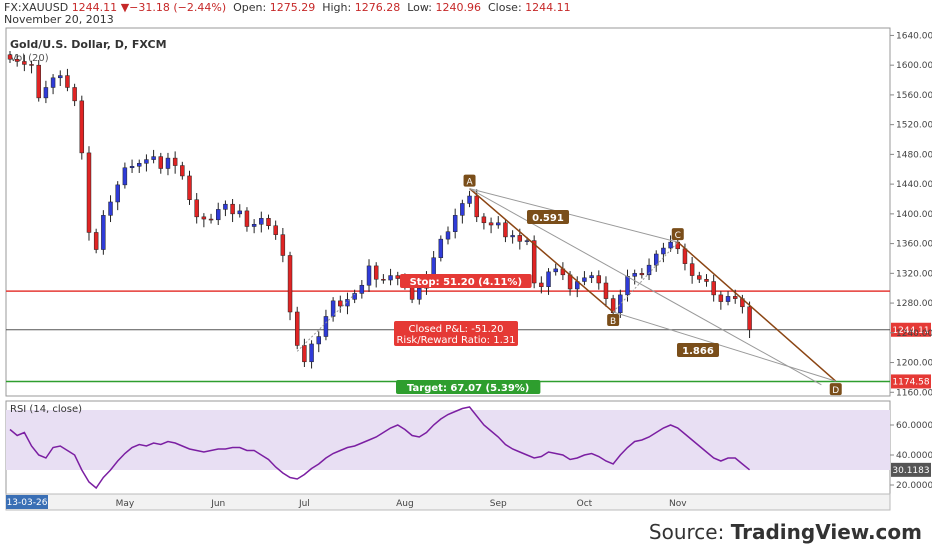 This screenshot has width=932, height=550. What do you see at coordinates (88, 44) in the screenshot?
I see `chart-title: Gold/U.S. Dollar, D, FXCM` at bounding box center [88, 44].